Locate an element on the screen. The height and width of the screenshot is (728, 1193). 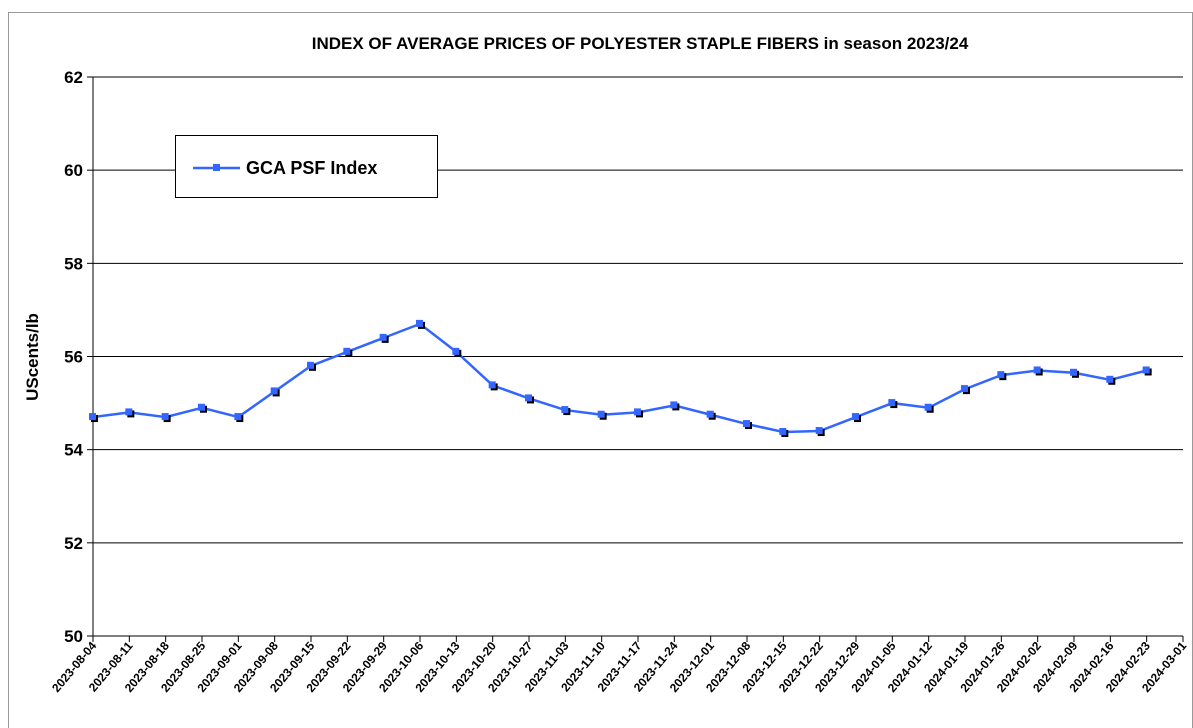
y-tick-label: 54 is located at coordinates (73, 450).